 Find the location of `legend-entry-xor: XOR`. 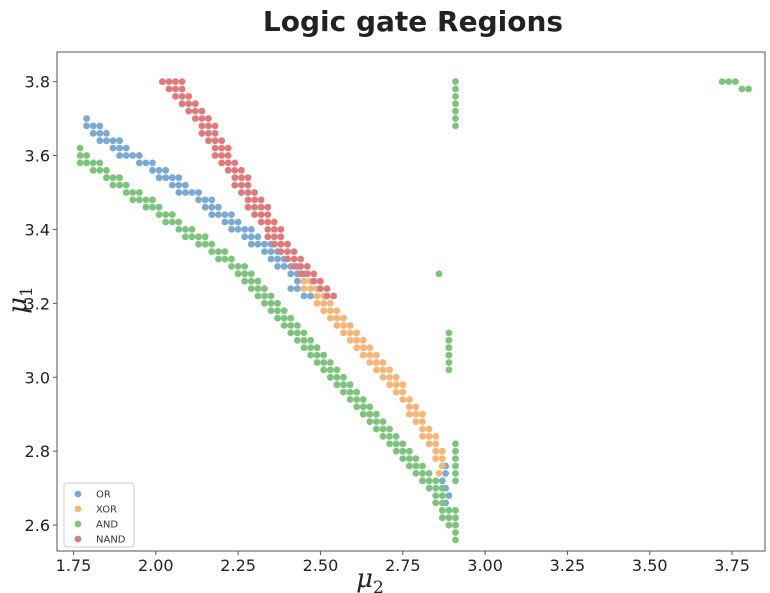

legend-entry-xor: XOR is located at coordinates (95, 510).